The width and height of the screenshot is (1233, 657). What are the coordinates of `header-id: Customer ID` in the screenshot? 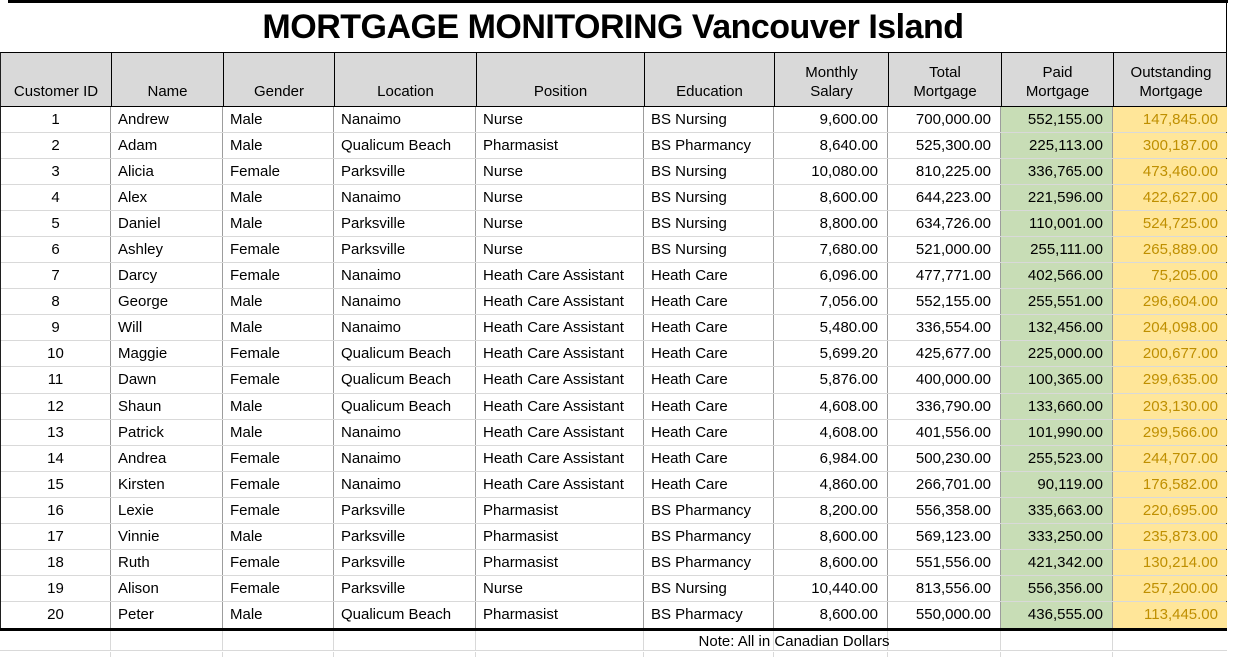 It's located at (56, 79).